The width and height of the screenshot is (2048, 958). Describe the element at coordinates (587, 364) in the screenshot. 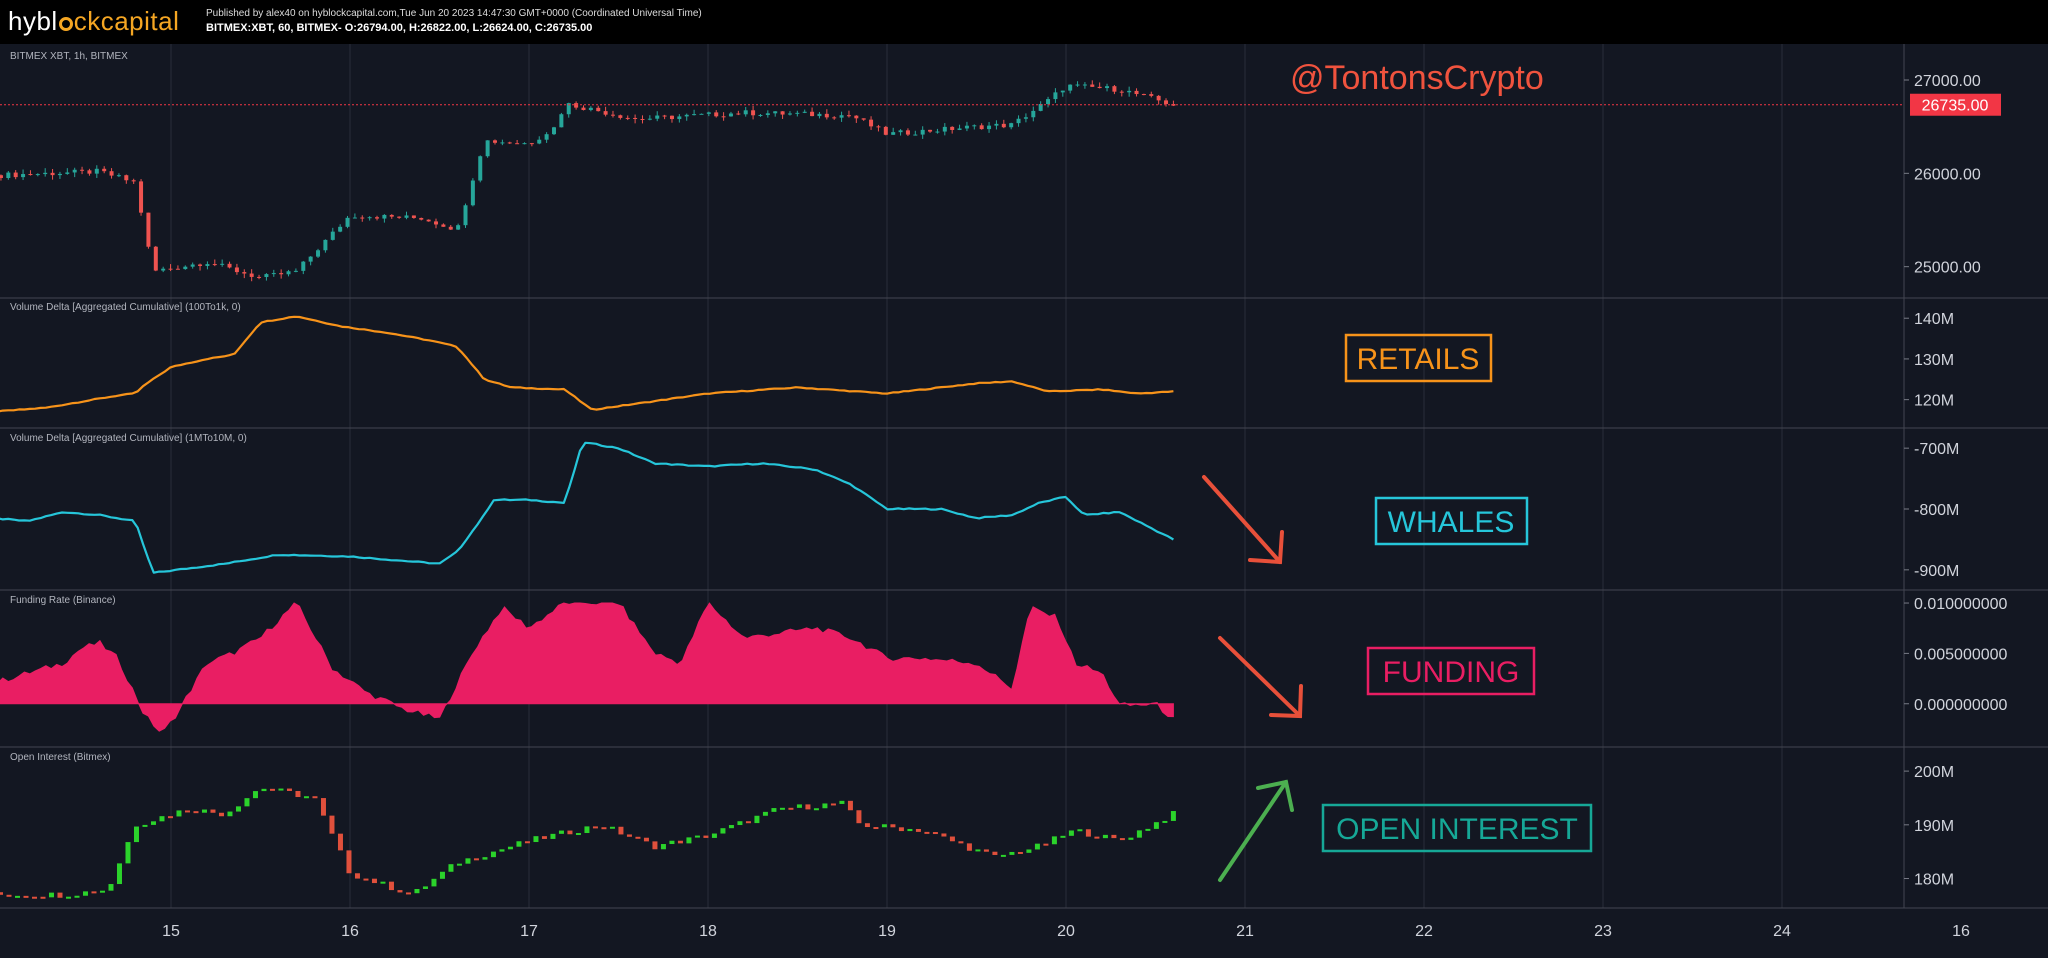

I see `retail-volume-delta-pane` at that location.